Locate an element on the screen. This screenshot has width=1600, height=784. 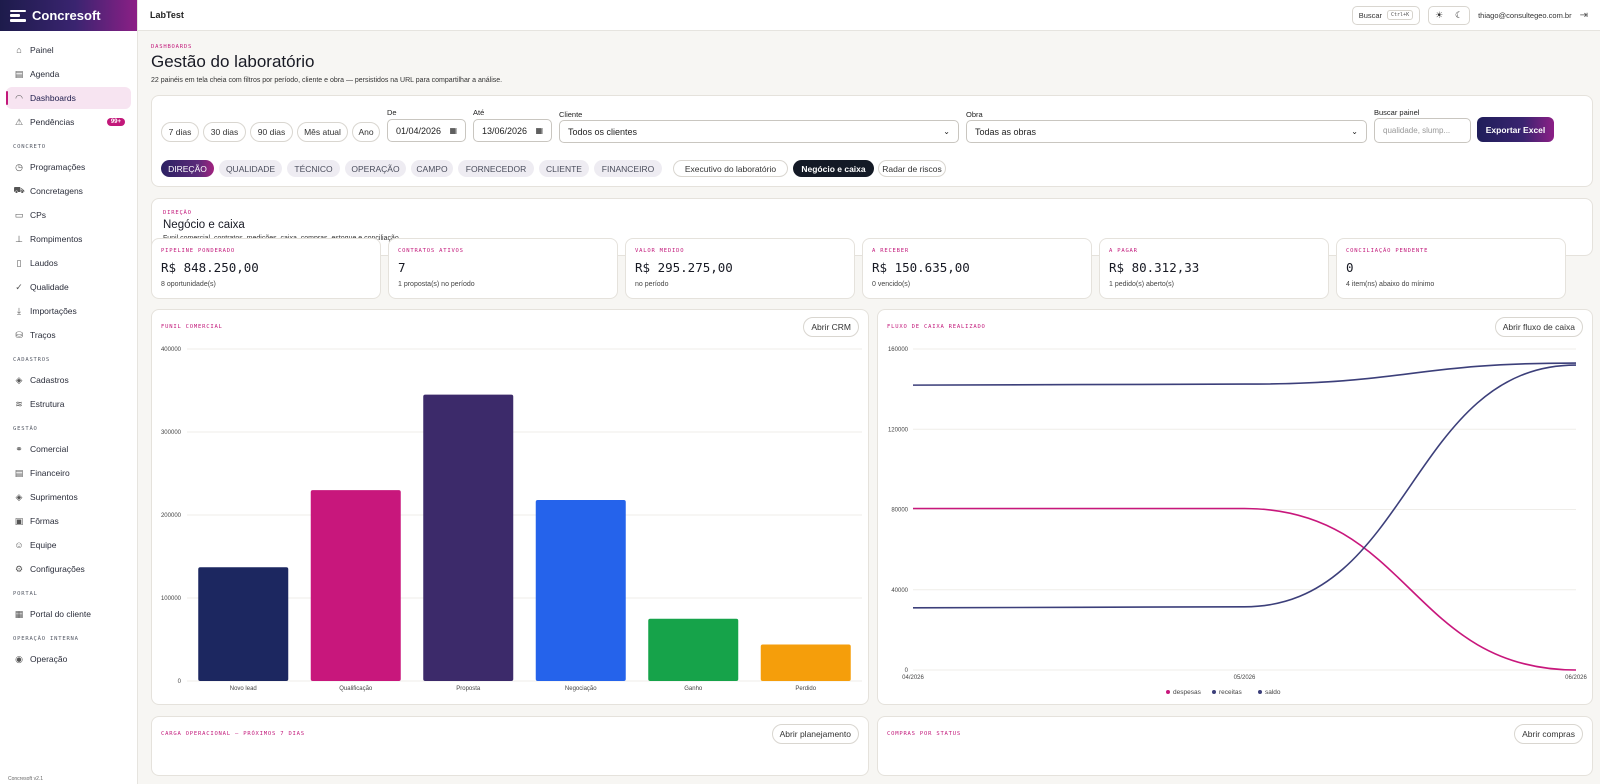
bar-novo-lead is located at coordinates (243, 624).